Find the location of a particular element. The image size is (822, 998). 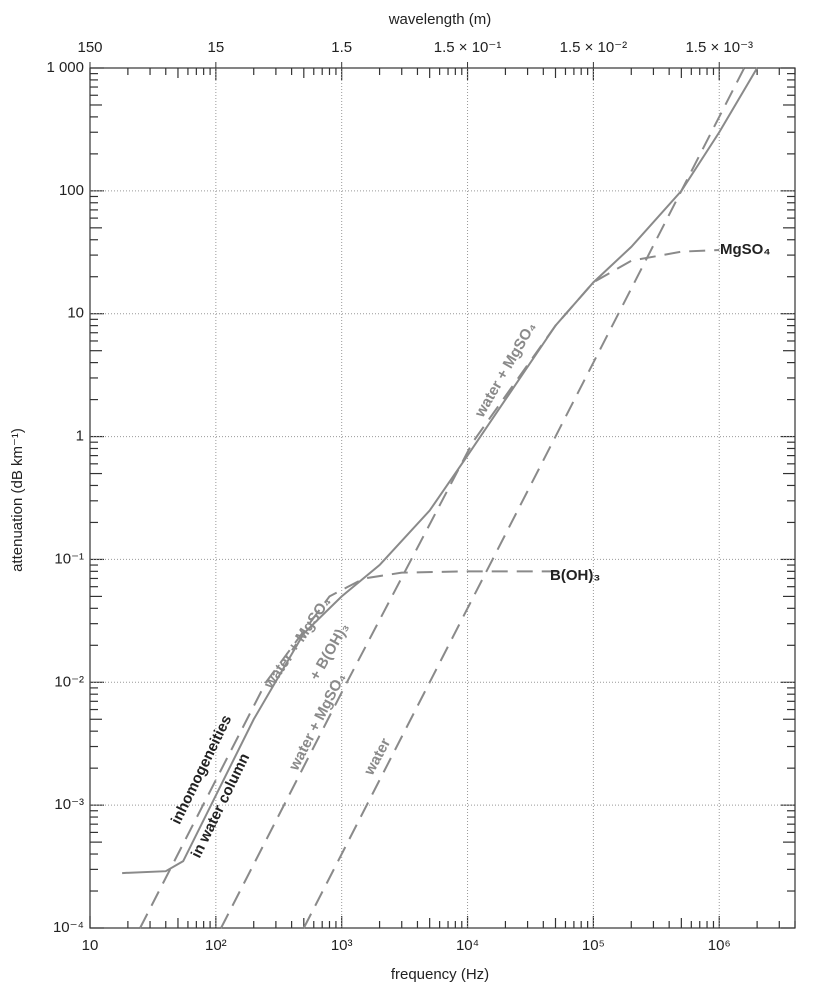

top-tick-label: 1.5 × 10⁻¹ is located at coordinates (468, 47).